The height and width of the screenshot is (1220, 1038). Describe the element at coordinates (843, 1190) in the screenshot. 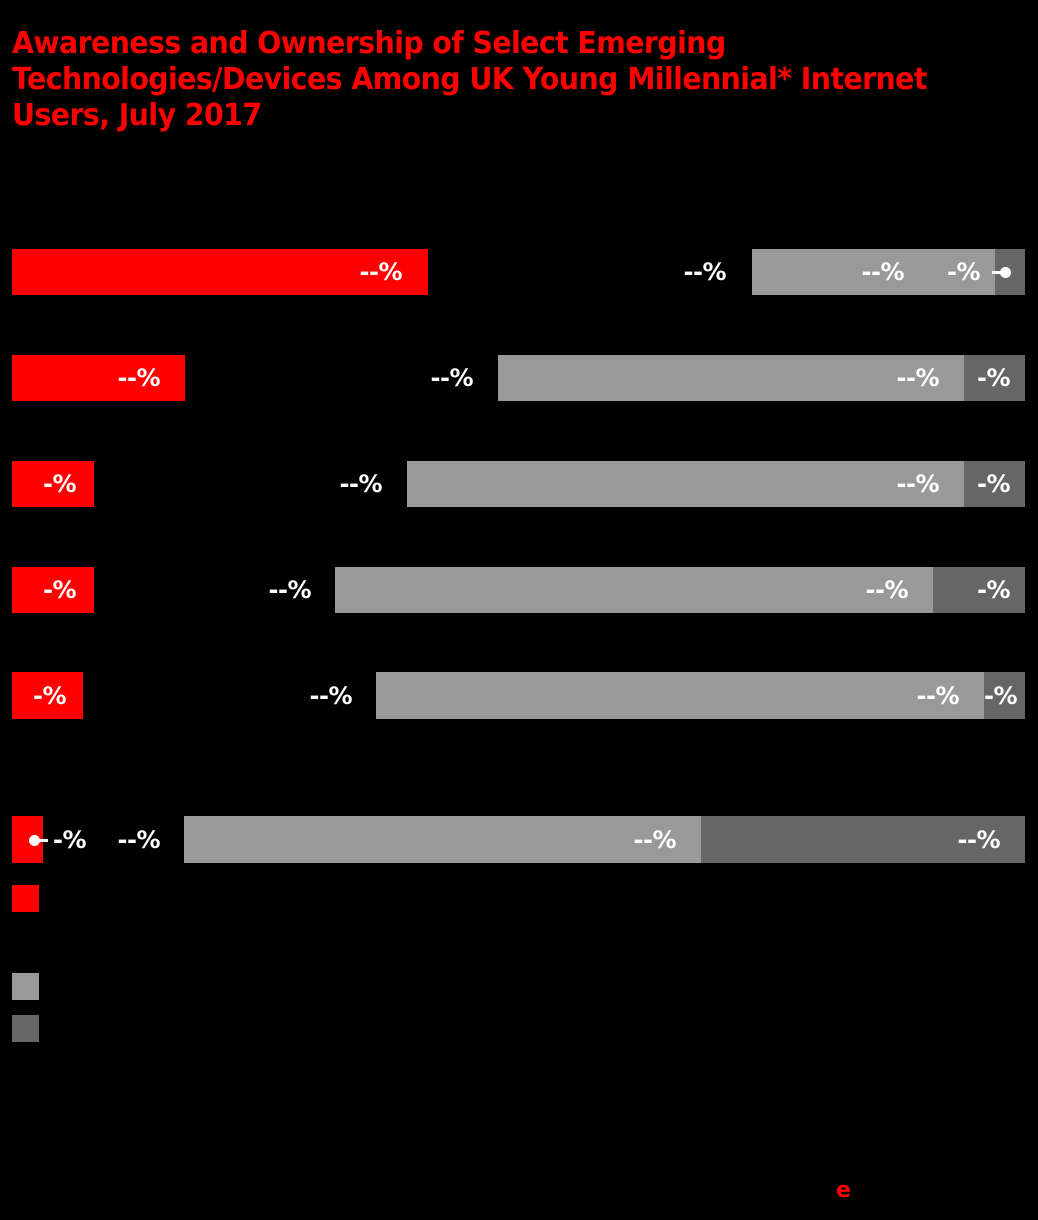

I see `brand-logo-icon: e` at that location.